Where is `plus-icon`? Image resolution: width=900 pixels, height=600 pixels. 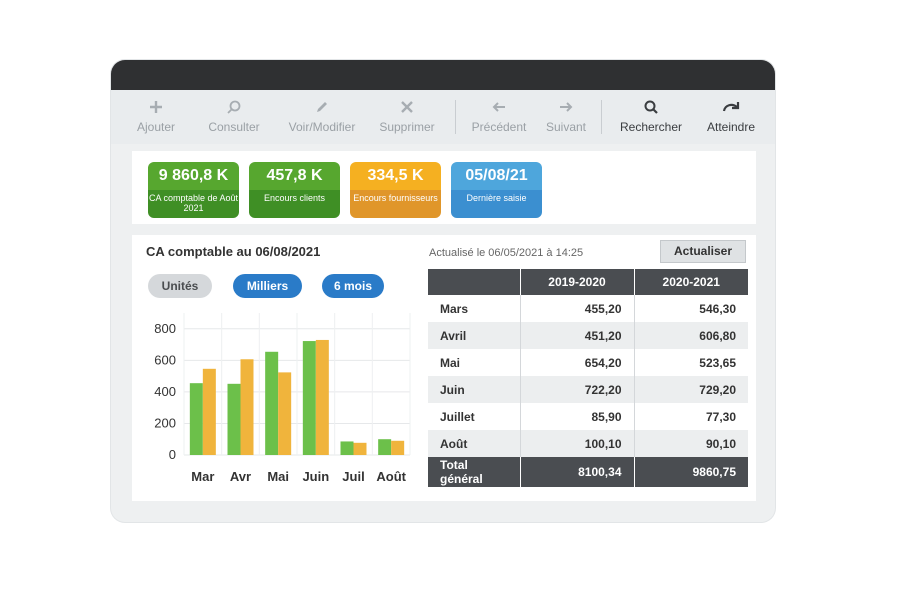
plus-icon is located at coordinates (156, 109).